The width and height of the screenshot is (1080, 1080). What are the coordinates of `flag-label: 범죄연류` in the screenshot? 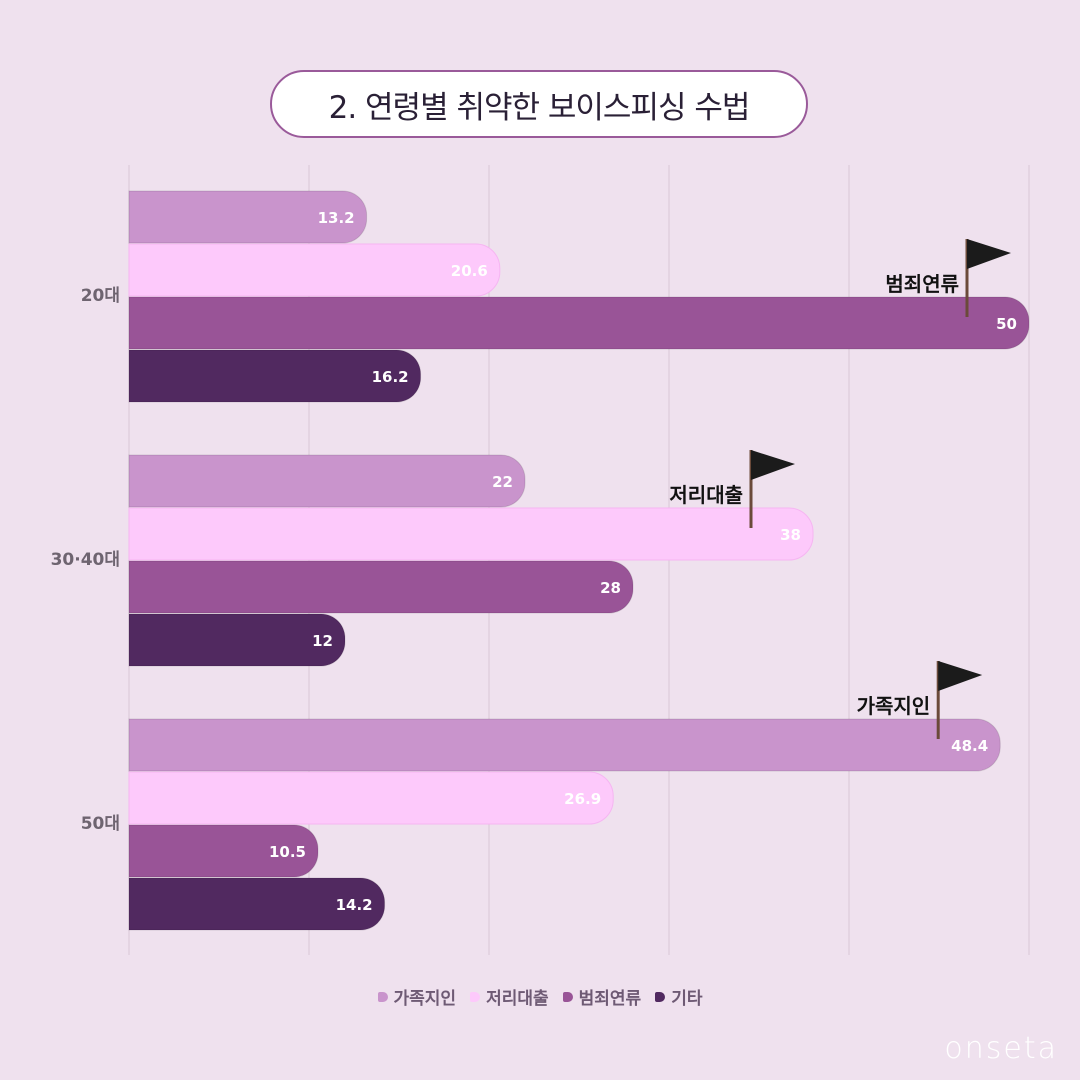 It's located at (922, 284).